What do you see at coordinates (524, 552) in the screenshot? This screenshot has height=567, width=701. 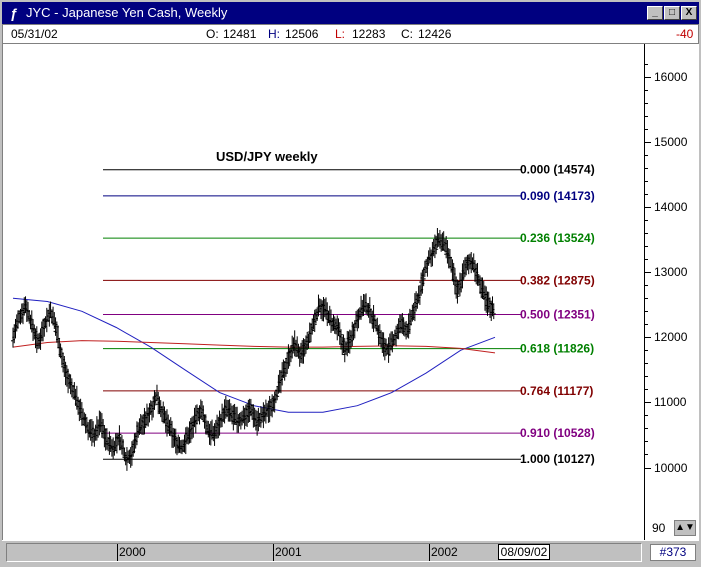 I see `end-date-box: 08/09/02` at bounding box center [524, 552].